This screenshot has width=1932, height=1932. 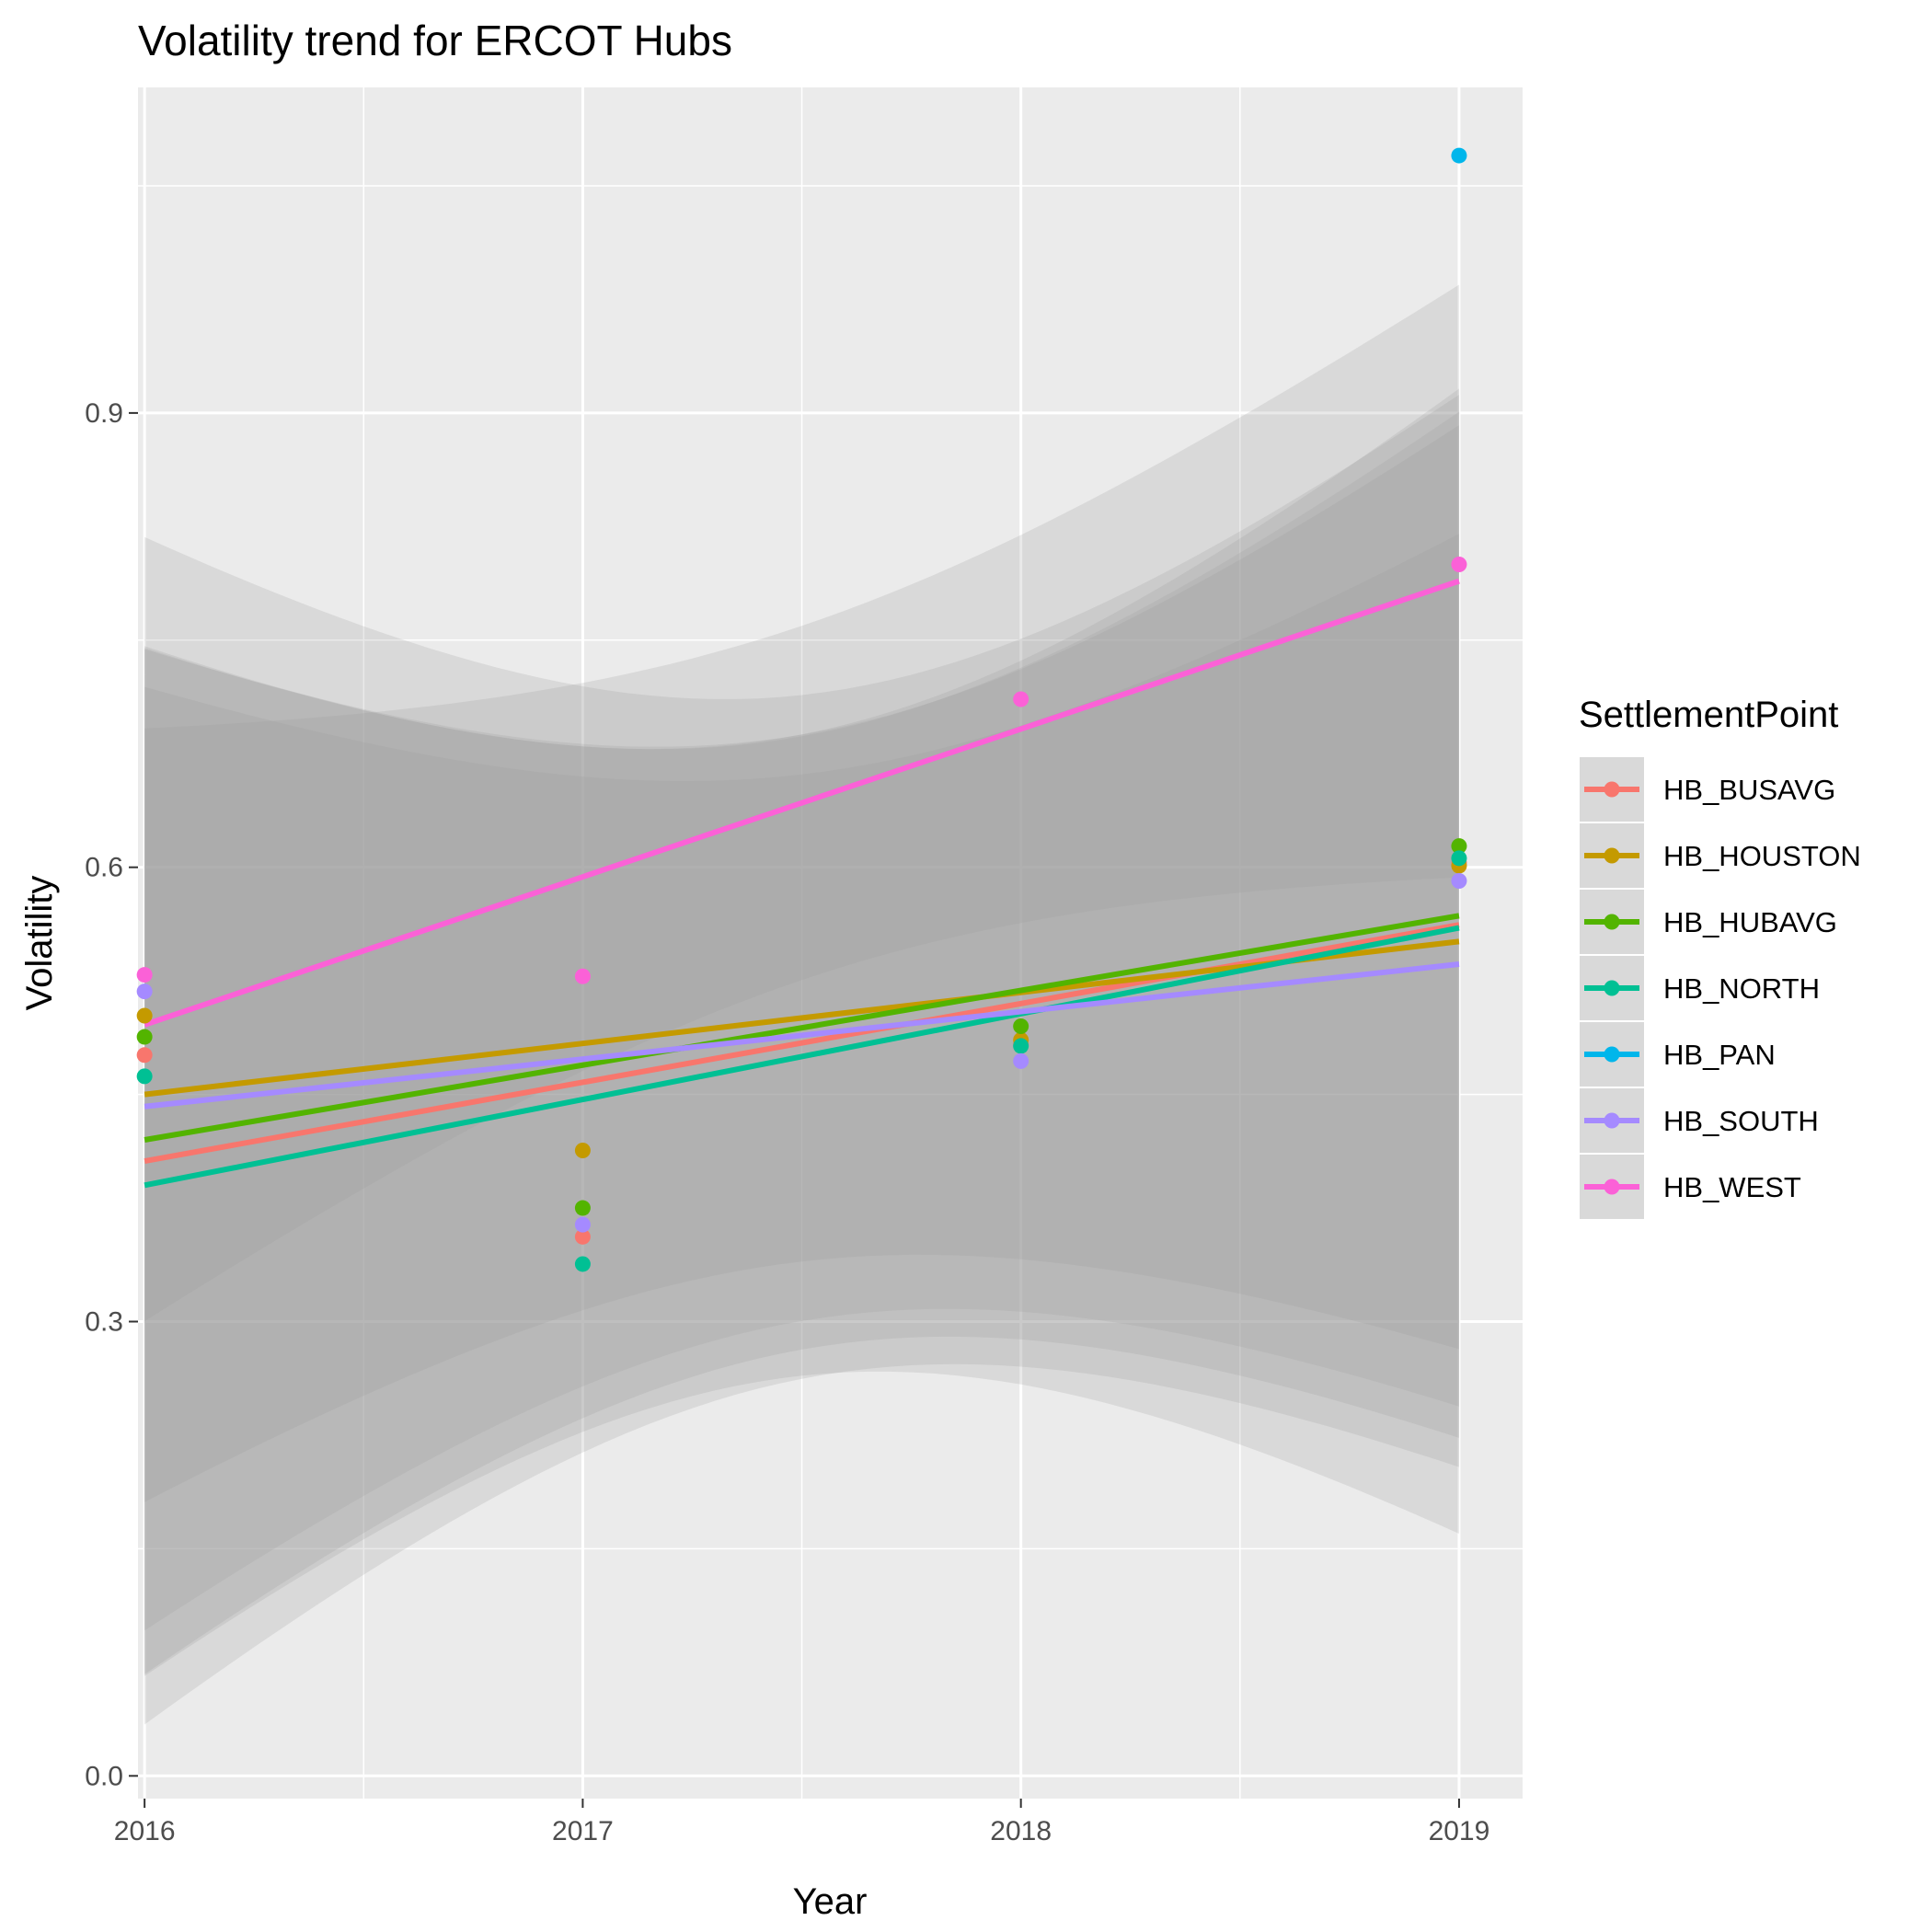 What do you see at coordinates (1612, 1120) in the screenshot?
I see `legend-point-HB_SOUTH` at bounding box center [1612, 1120].